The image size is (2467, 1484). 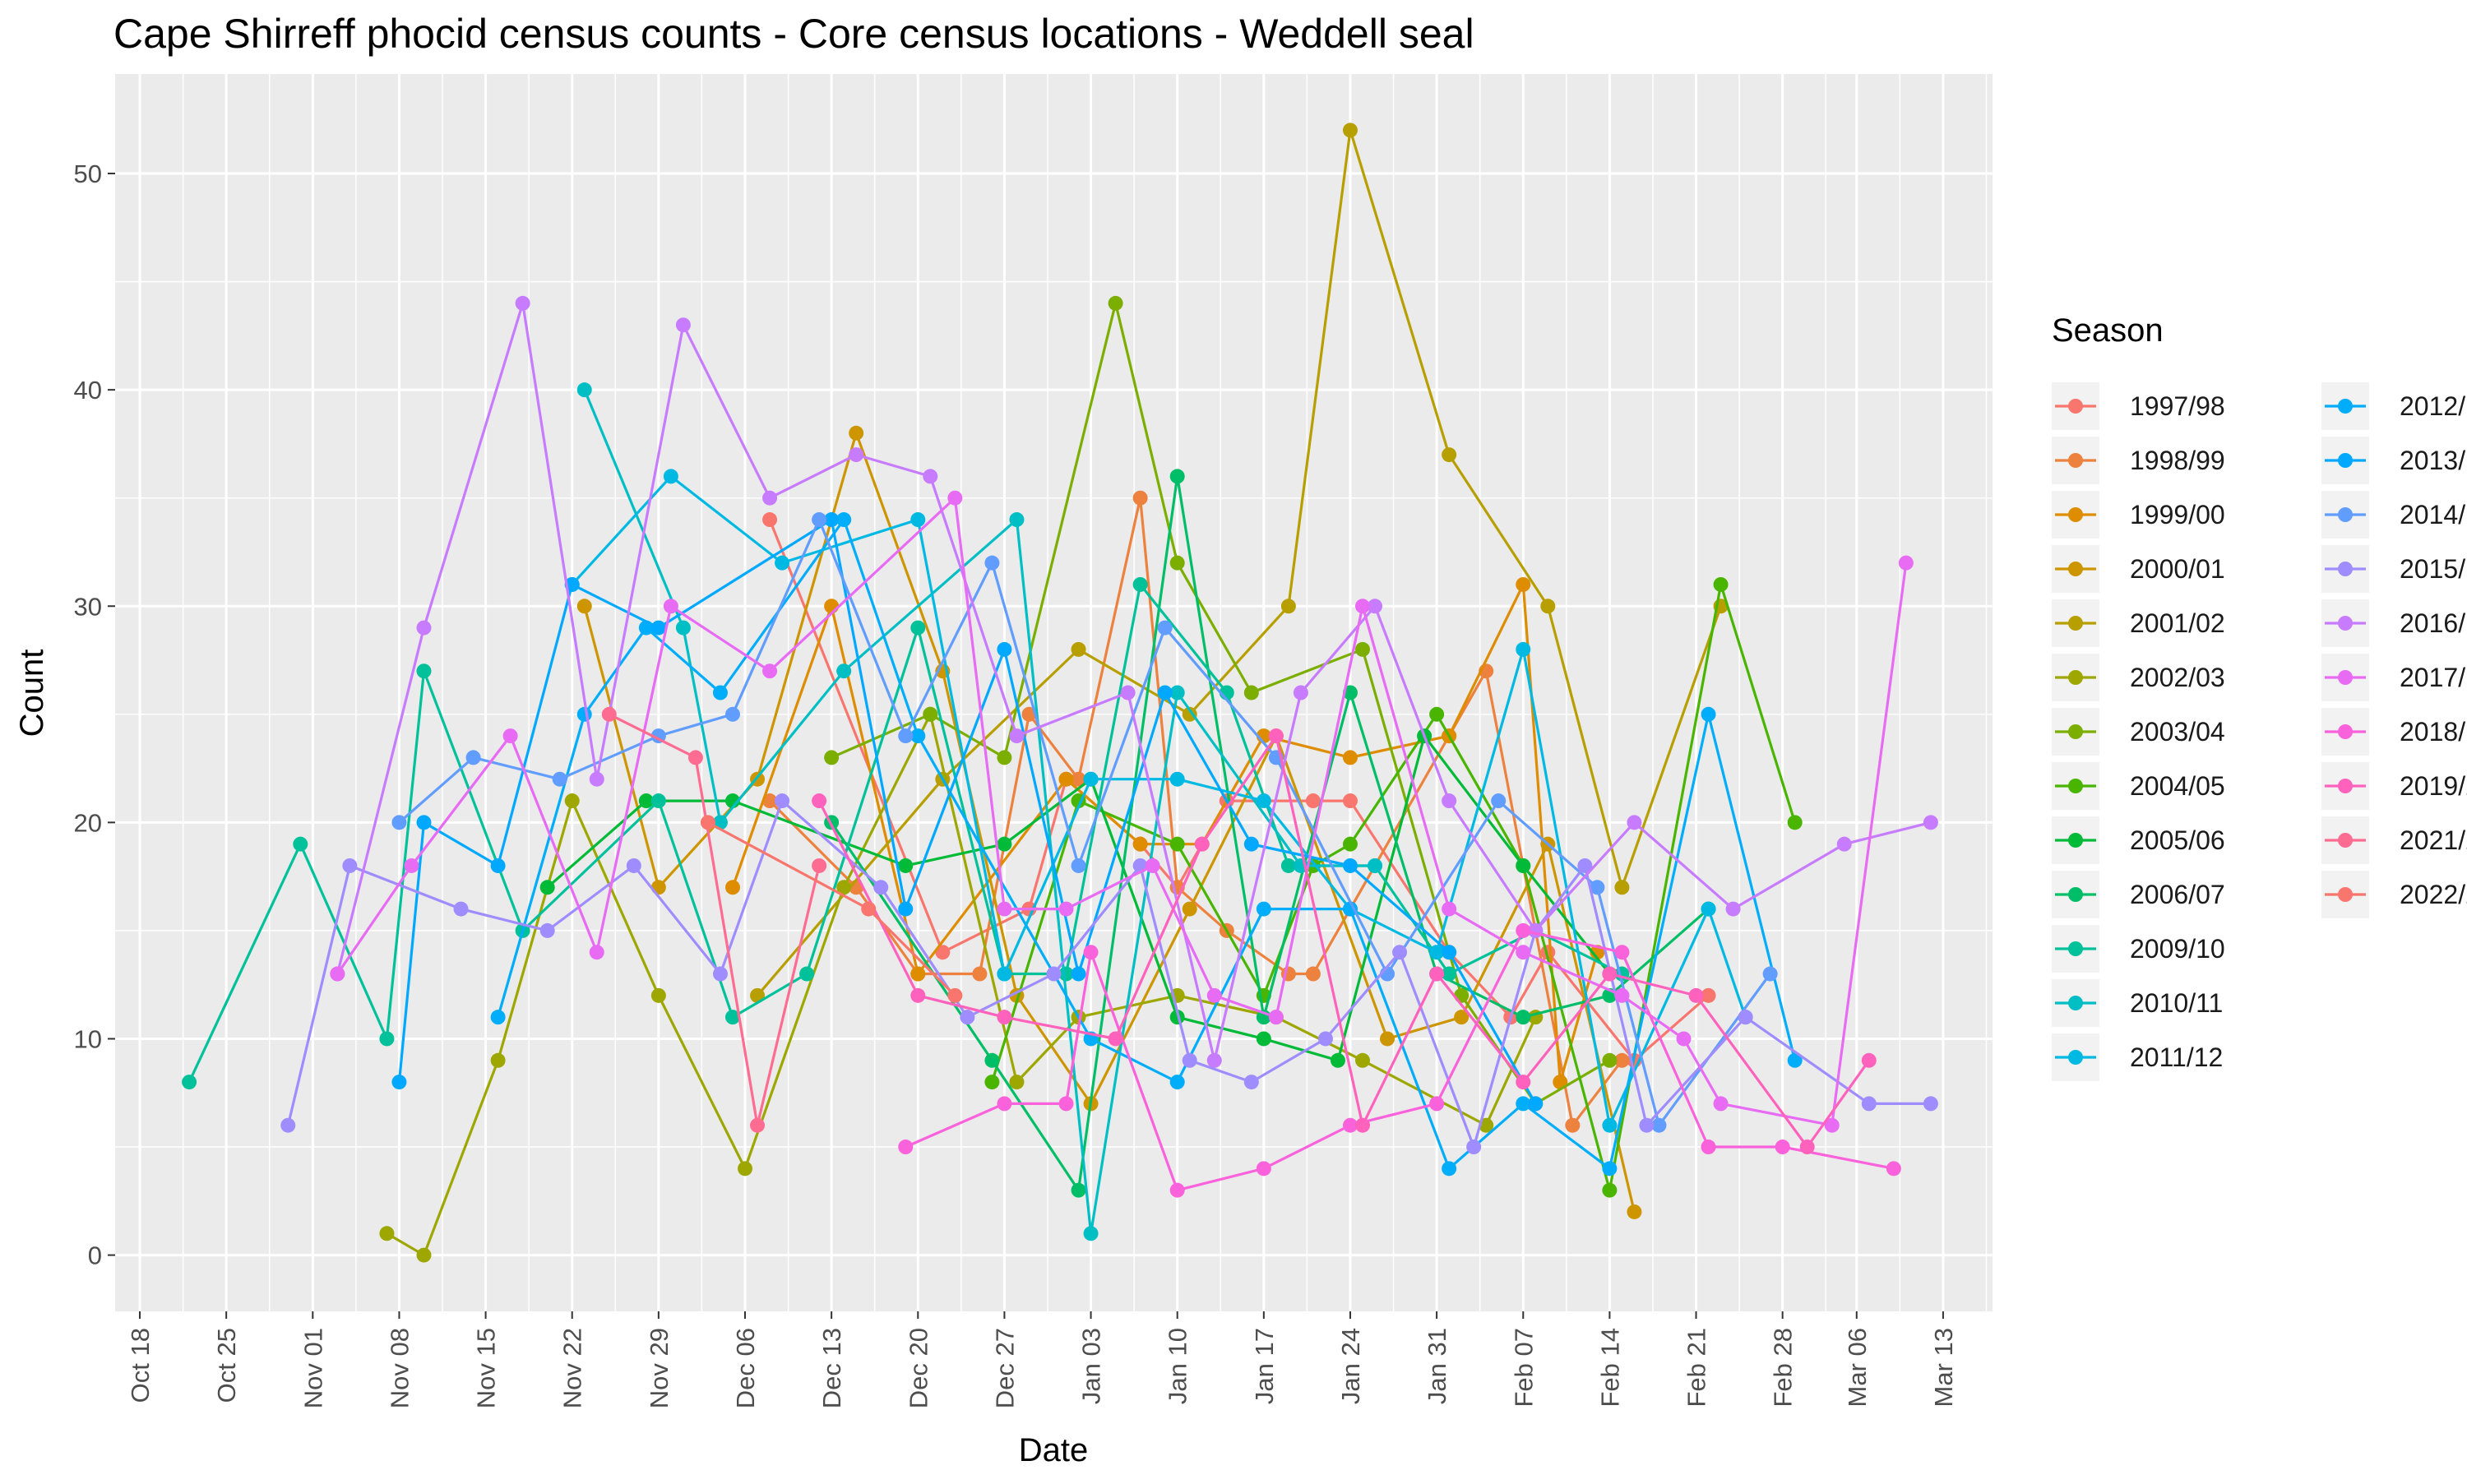 I want to click on legend-title: Season, so click(x=2108, y=331).